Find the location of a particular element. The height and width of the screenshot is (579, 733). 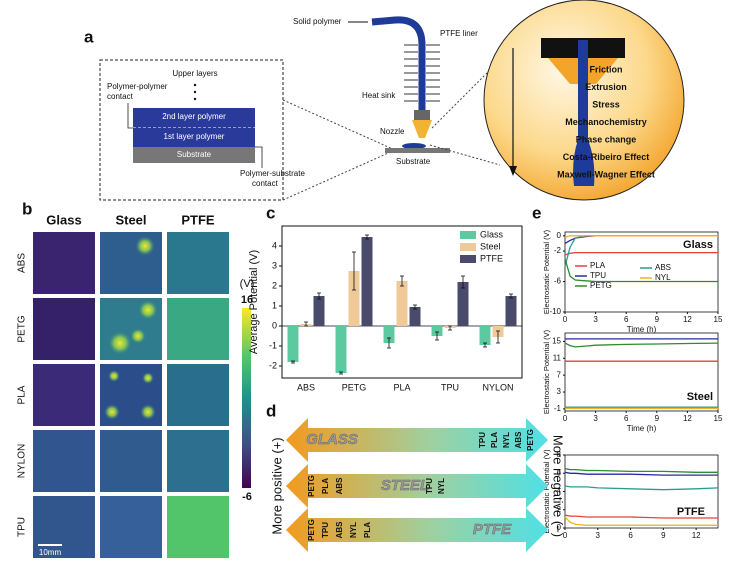

surface-label: STEEL is located at coordinates (405, 485).